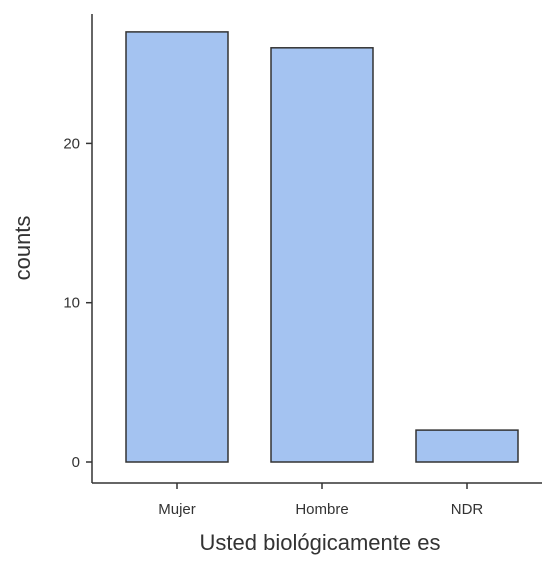 The width and height of the screenshot is (550, 563). I want to click on y-ticks-layer: 0 10 20, so click(77, 303).